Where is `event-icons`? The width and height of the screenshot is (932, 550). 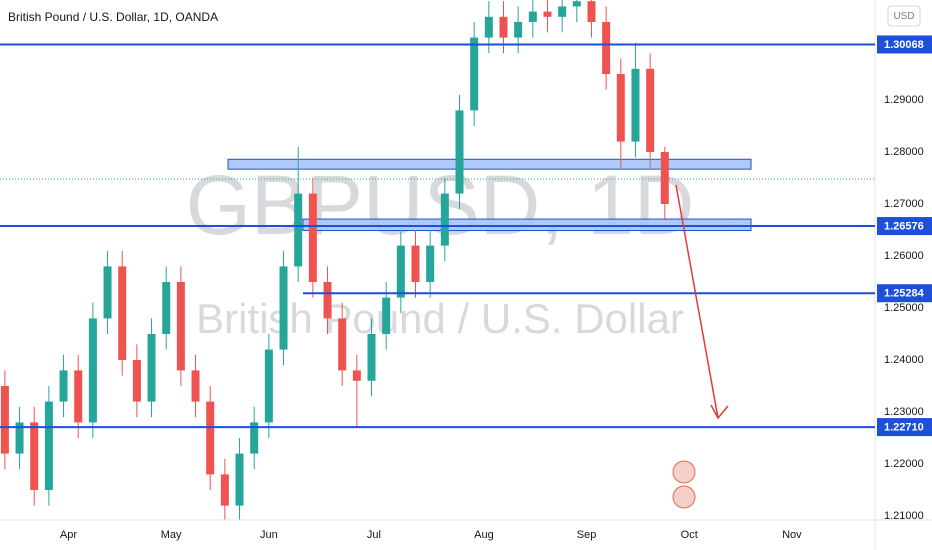 event-icons is located at coordinates (684, 484).